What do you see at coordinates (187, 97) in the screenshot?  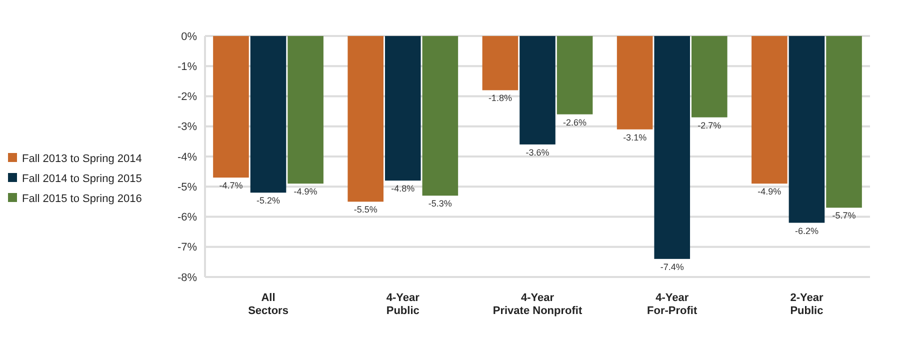 I see `y-tick-label: -2%` at bounding box center [187, 97].